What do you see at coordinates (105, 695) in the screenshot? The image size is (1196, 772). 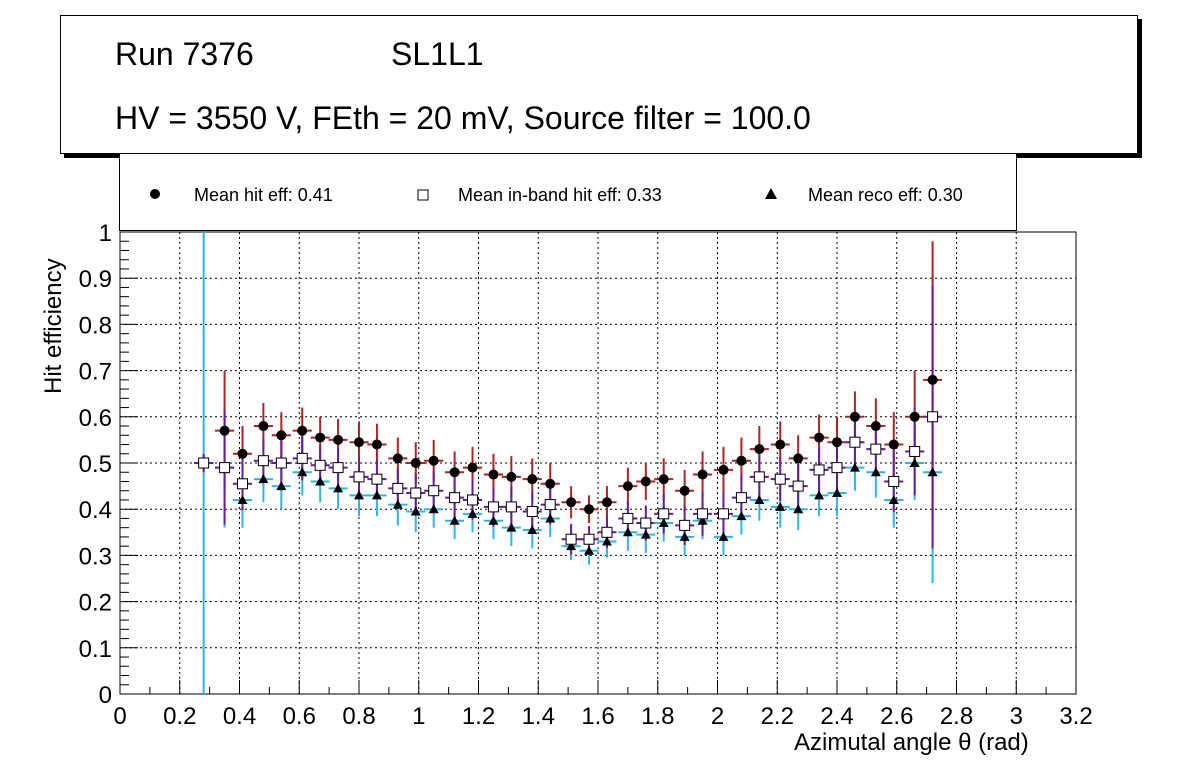 I see `y-tick-label: 0` at bounding box center [105, 695].